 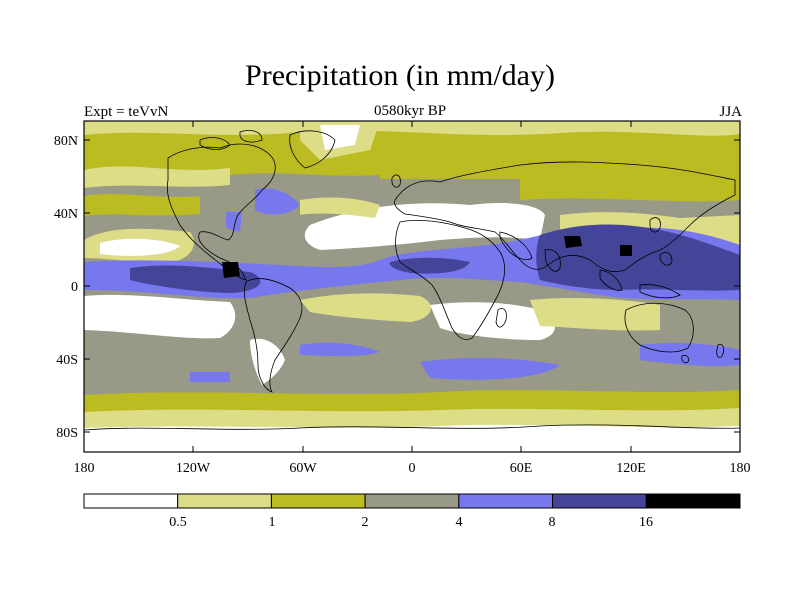 What do you see at coordinates (74, 287) in the screenshot?
I see `lat-label-0: 0` at bounding box center [74, 287].